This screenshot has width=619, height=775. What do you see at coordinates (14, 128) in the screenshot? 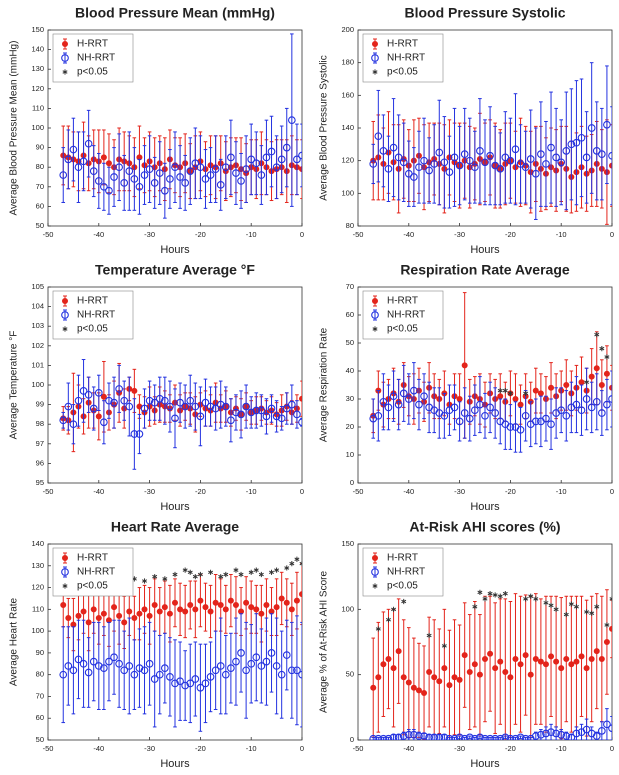
I see `y-axis-label: Average Blood Pressure Mean (mmHg)` at bounding box center [14, 128].